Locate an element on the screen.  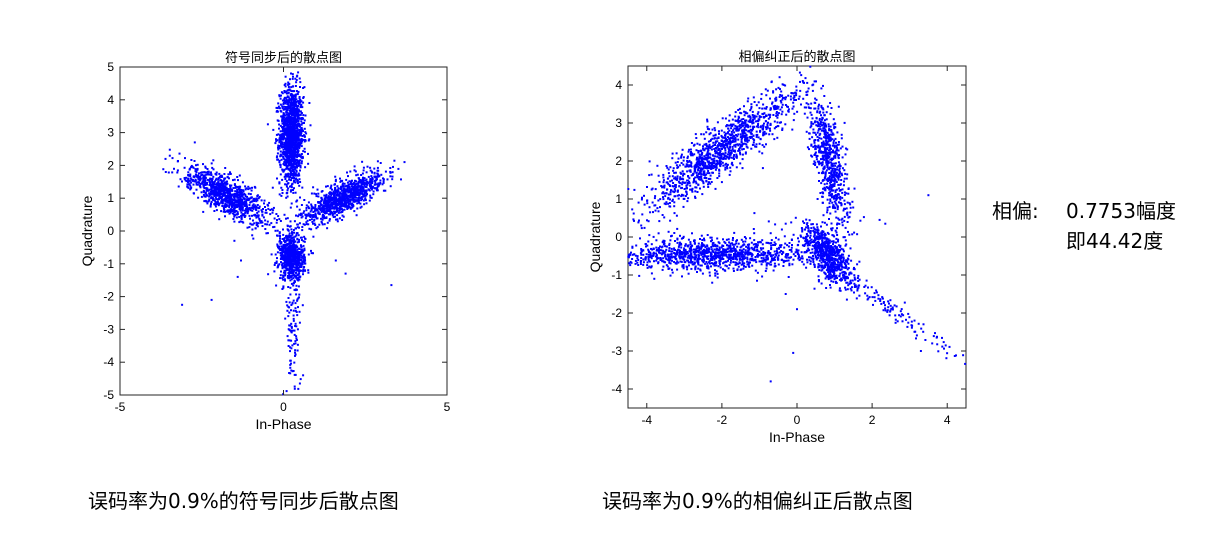
marker-layer is located at coordinates (284, 233).